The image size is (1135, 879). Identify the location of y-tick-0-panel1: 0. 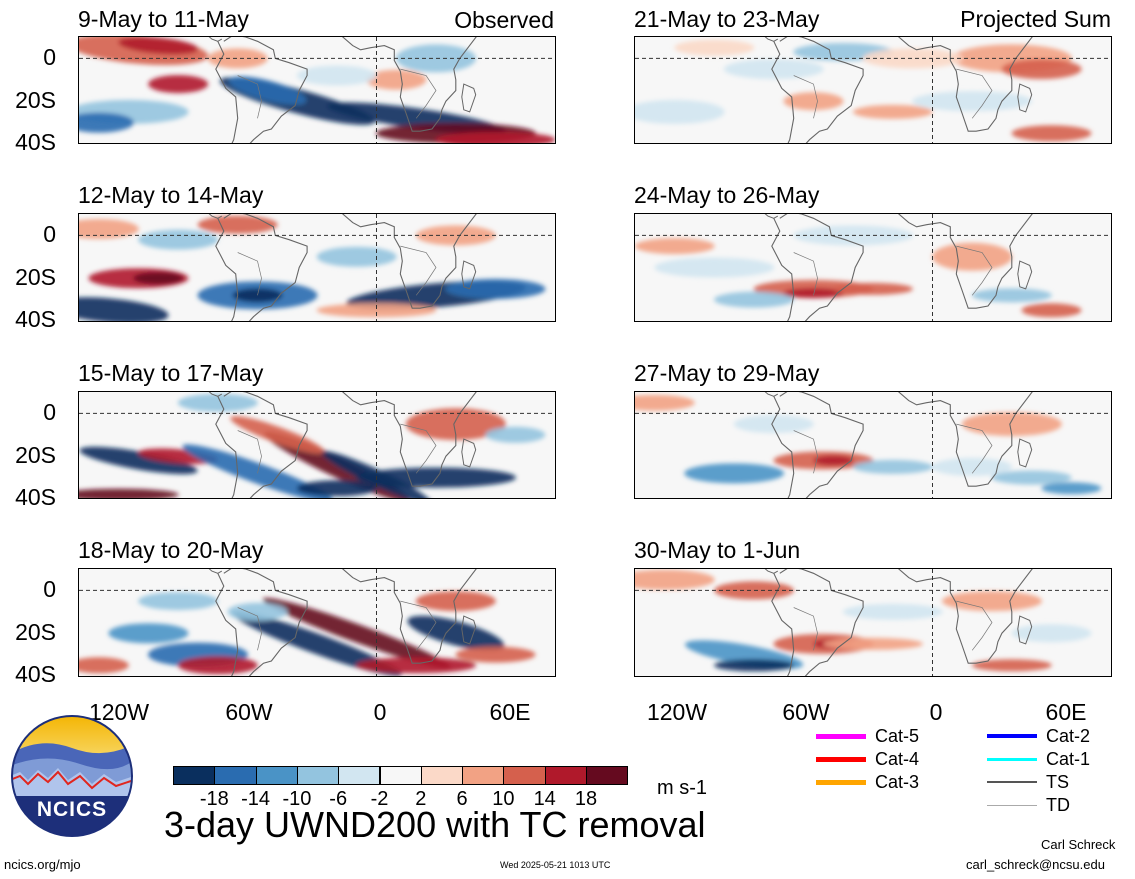
(49, 57).